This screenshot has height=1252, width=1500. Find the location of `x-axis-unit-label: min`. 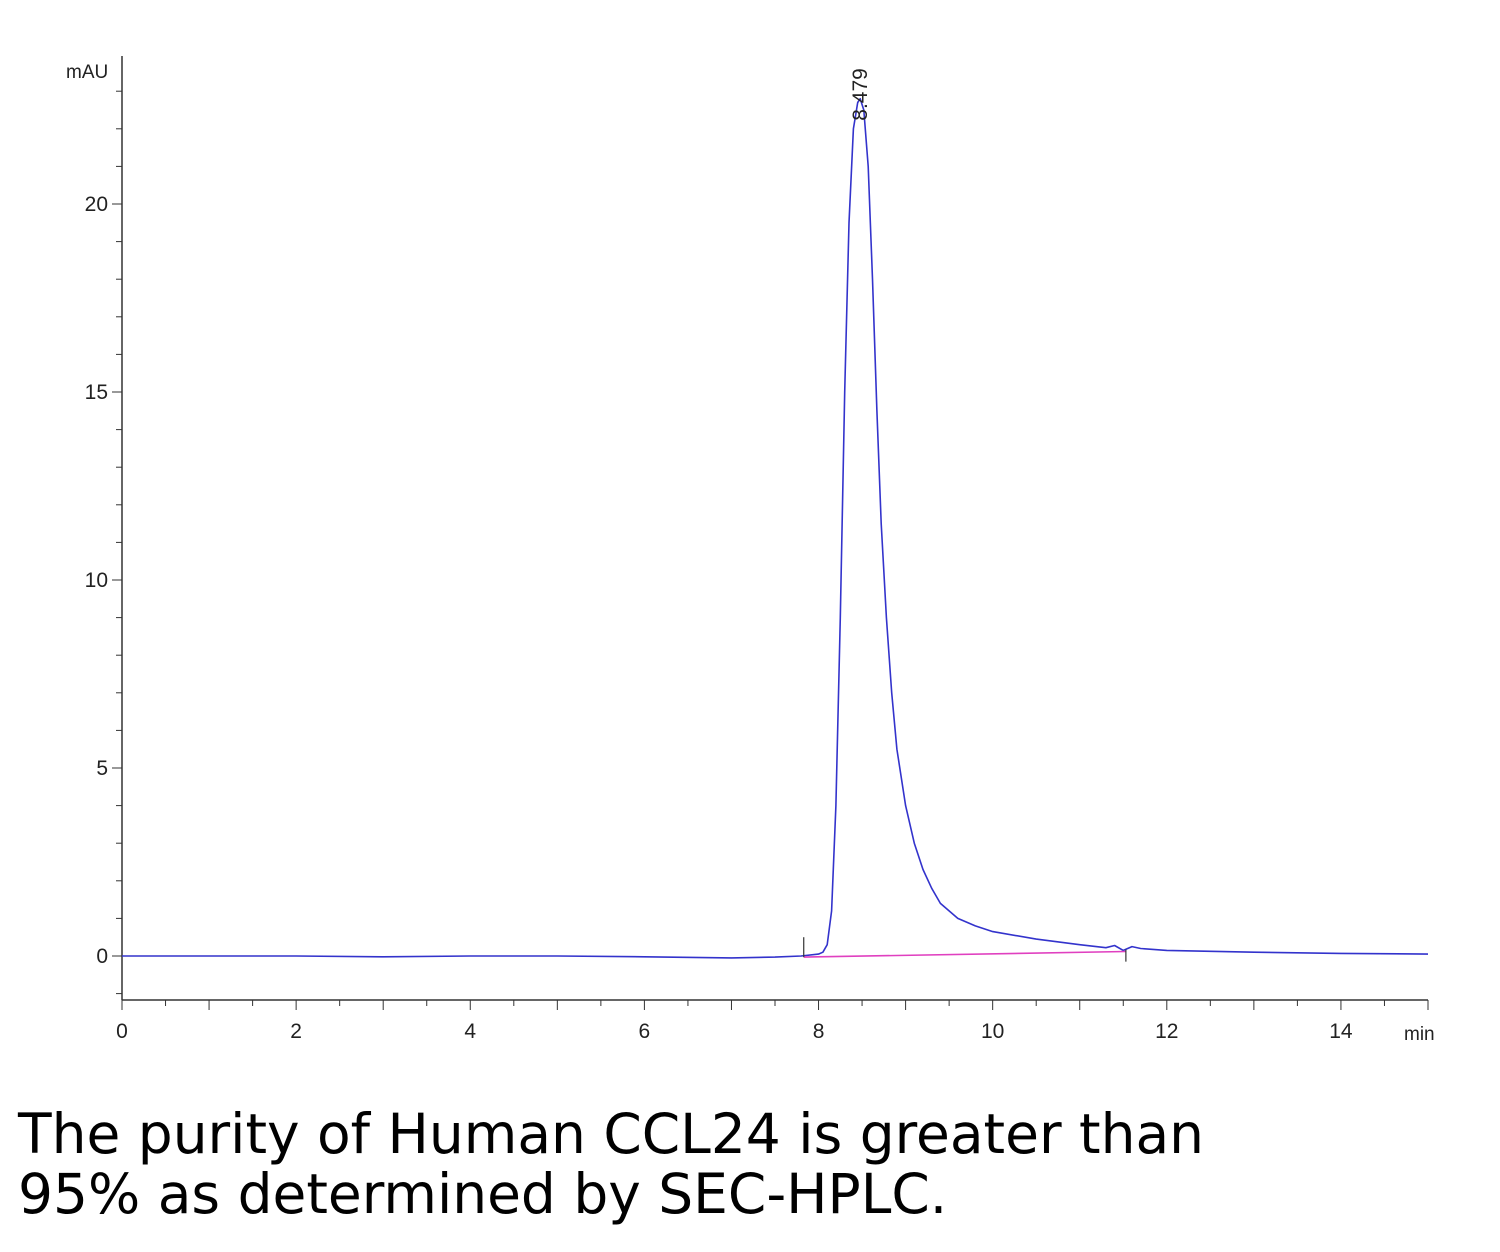

x-axis-unit-label: min is located at coordinates (1419, 1034).